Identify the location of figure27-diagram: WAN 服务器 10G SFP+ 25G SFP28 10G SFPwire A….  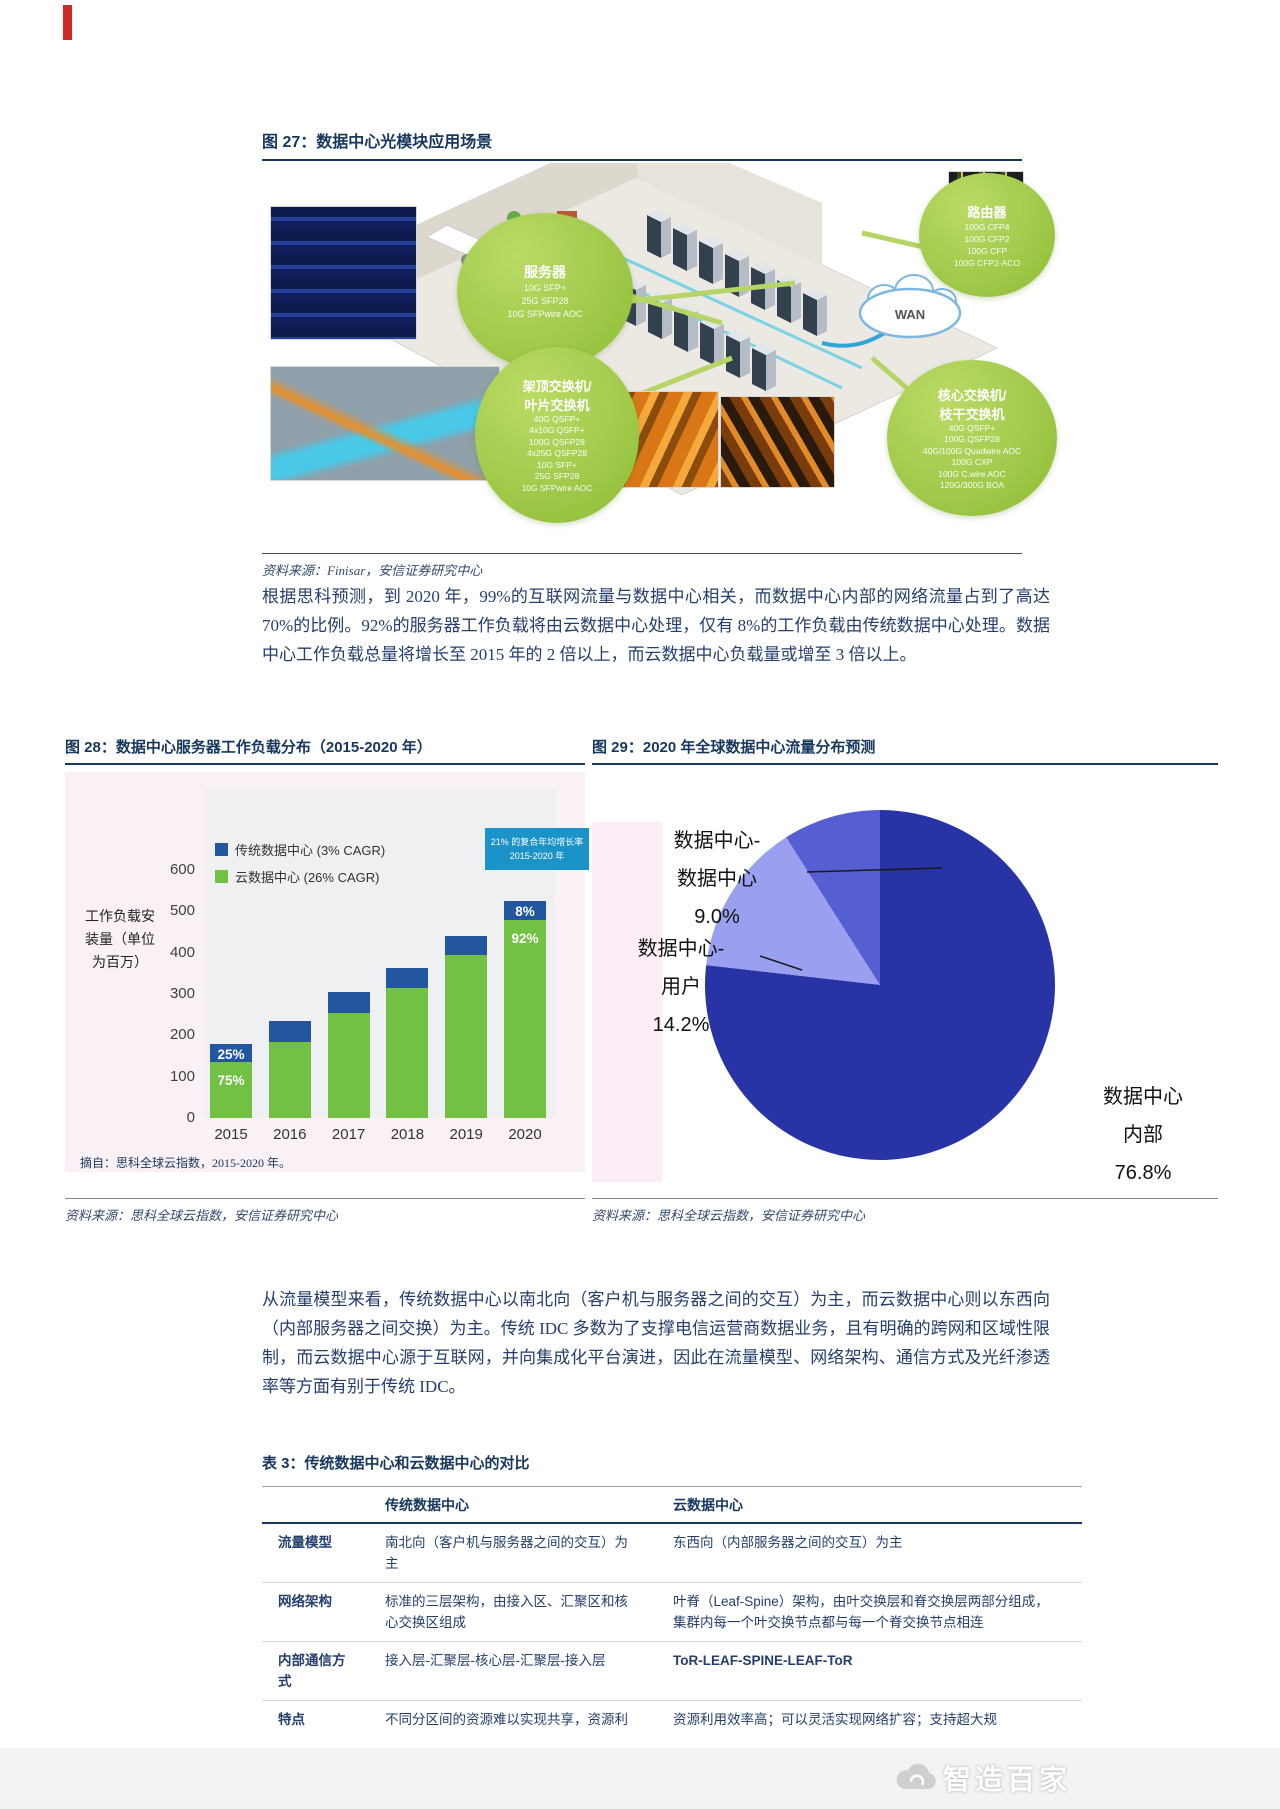
(659, 324).